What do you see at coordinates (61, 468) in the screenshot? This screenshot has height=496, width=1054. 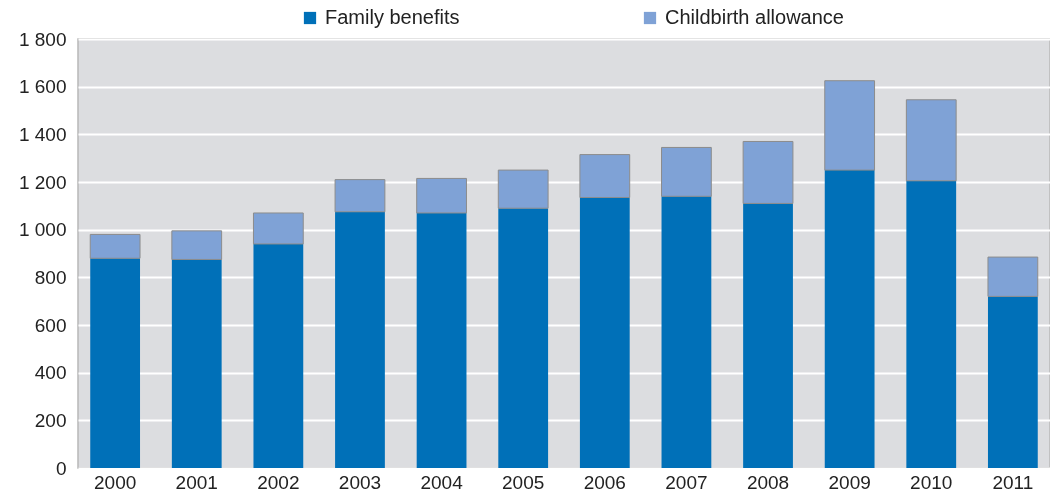 I see `y-tick-label: 0` at bounding box center [61, 468].